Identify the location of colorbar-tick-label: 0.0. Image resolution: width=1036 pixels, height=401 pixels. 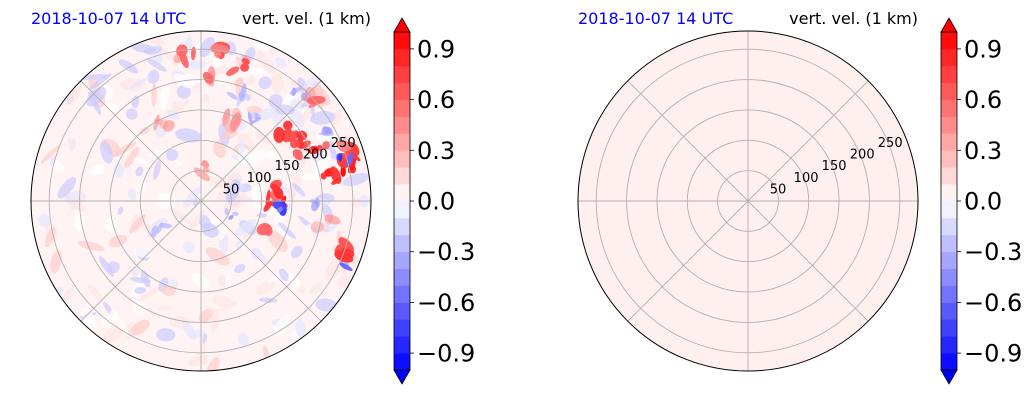
(436, 202).